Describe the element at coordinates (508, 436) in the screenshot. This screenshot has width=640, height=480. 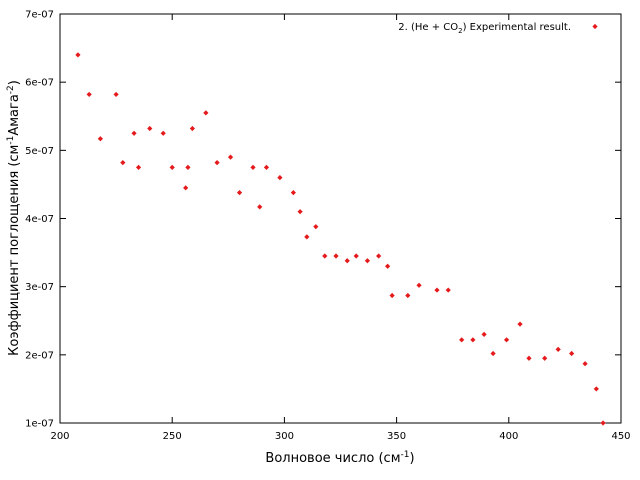
I see `x-tick-label: 400` at that location.